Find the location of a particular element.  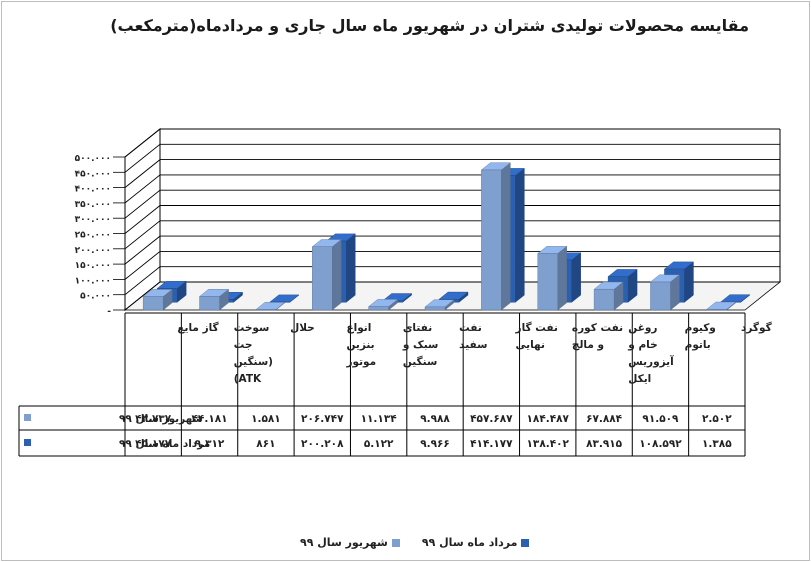

data-label: ۱۱.۱۳۴ is located at coordinates (379, 419).